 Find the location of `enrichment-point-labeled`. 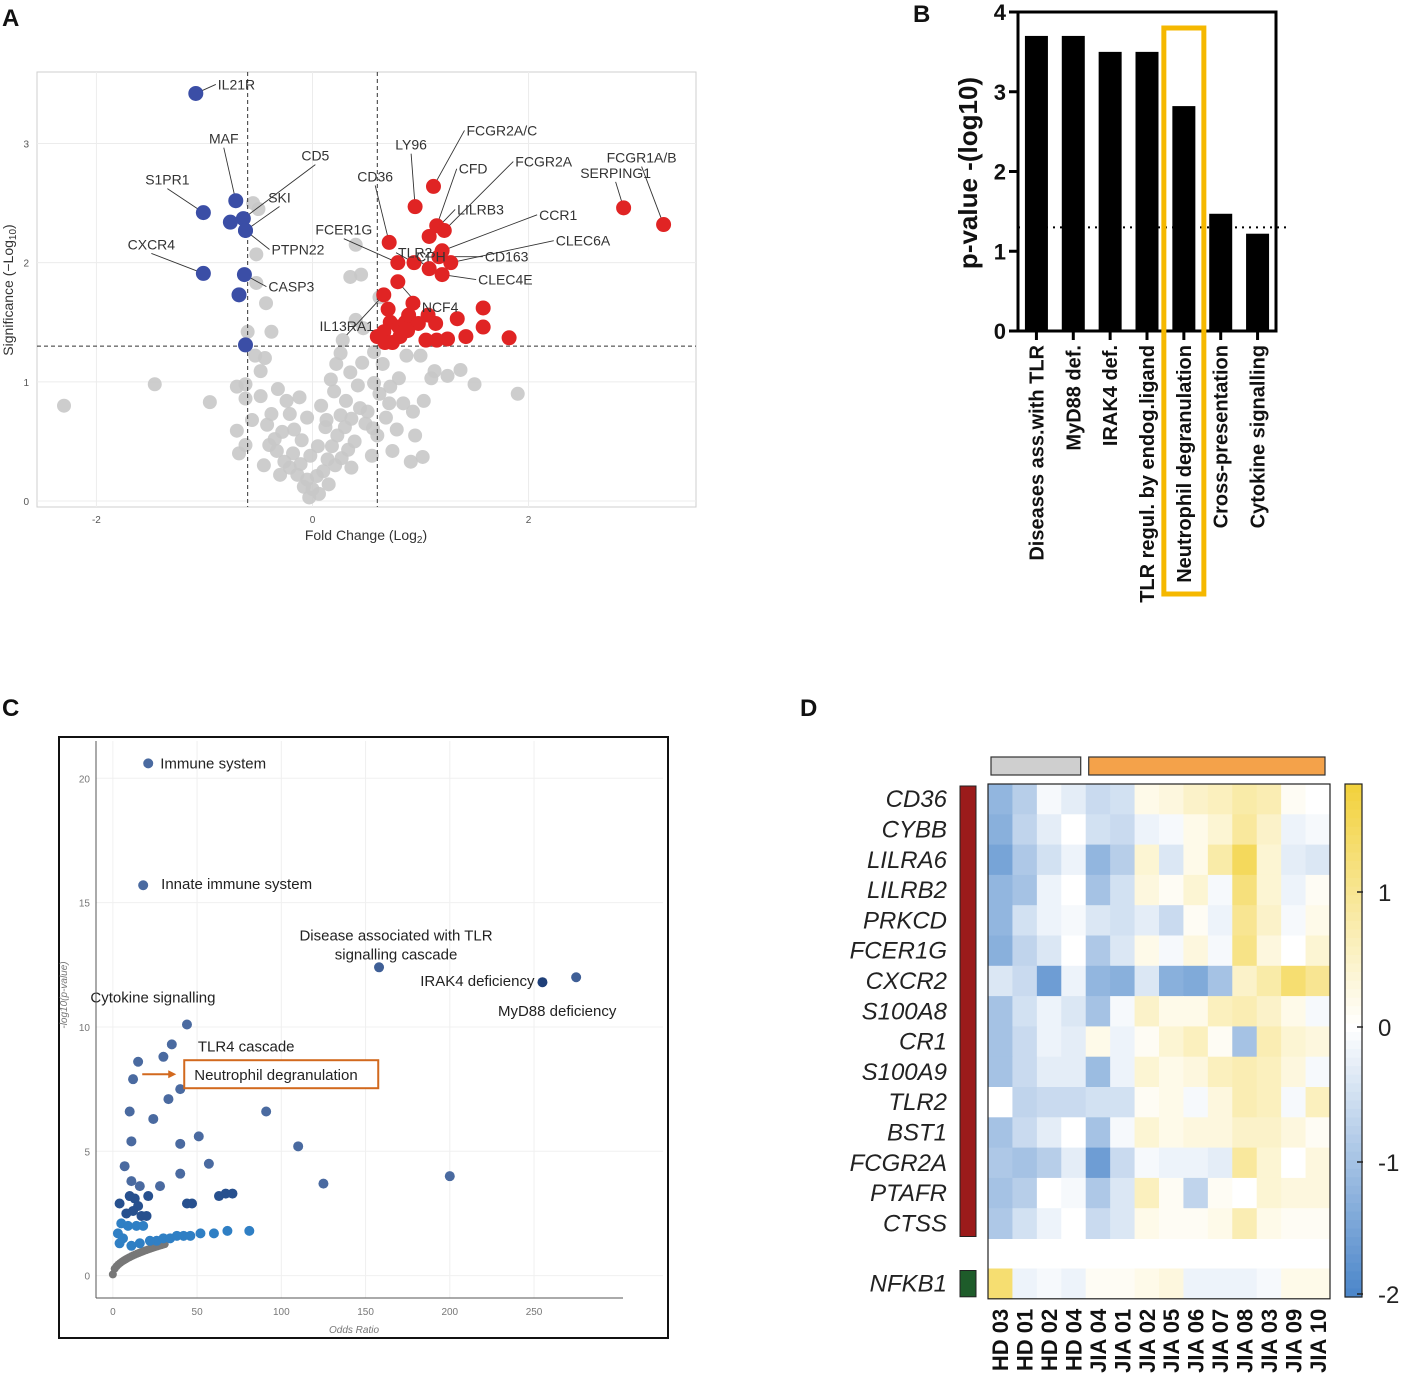

enrichment-point-labeled is located at coordinates (576, 977).